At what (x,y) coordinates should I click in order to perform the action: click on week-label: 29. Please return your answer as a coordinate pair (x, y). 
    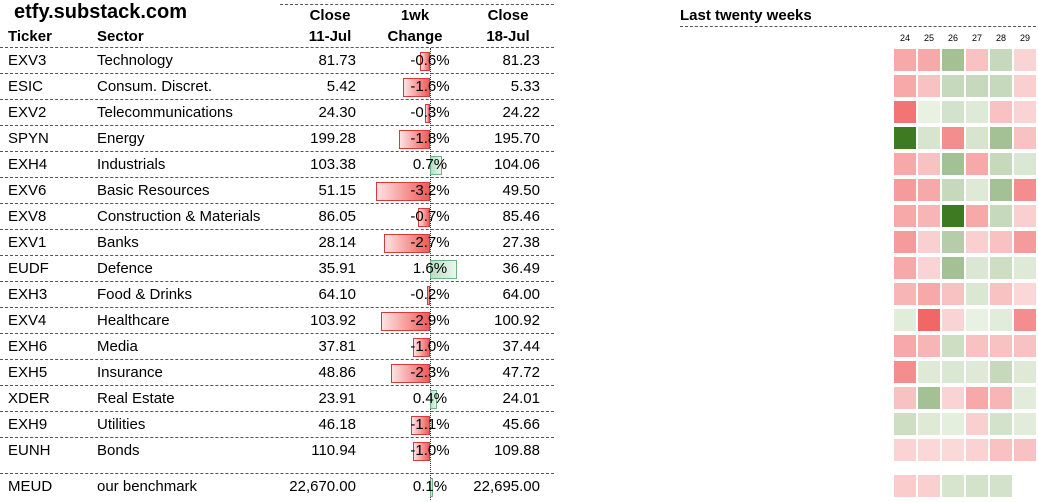
    Looking at the image, I should click on (1024, 38).